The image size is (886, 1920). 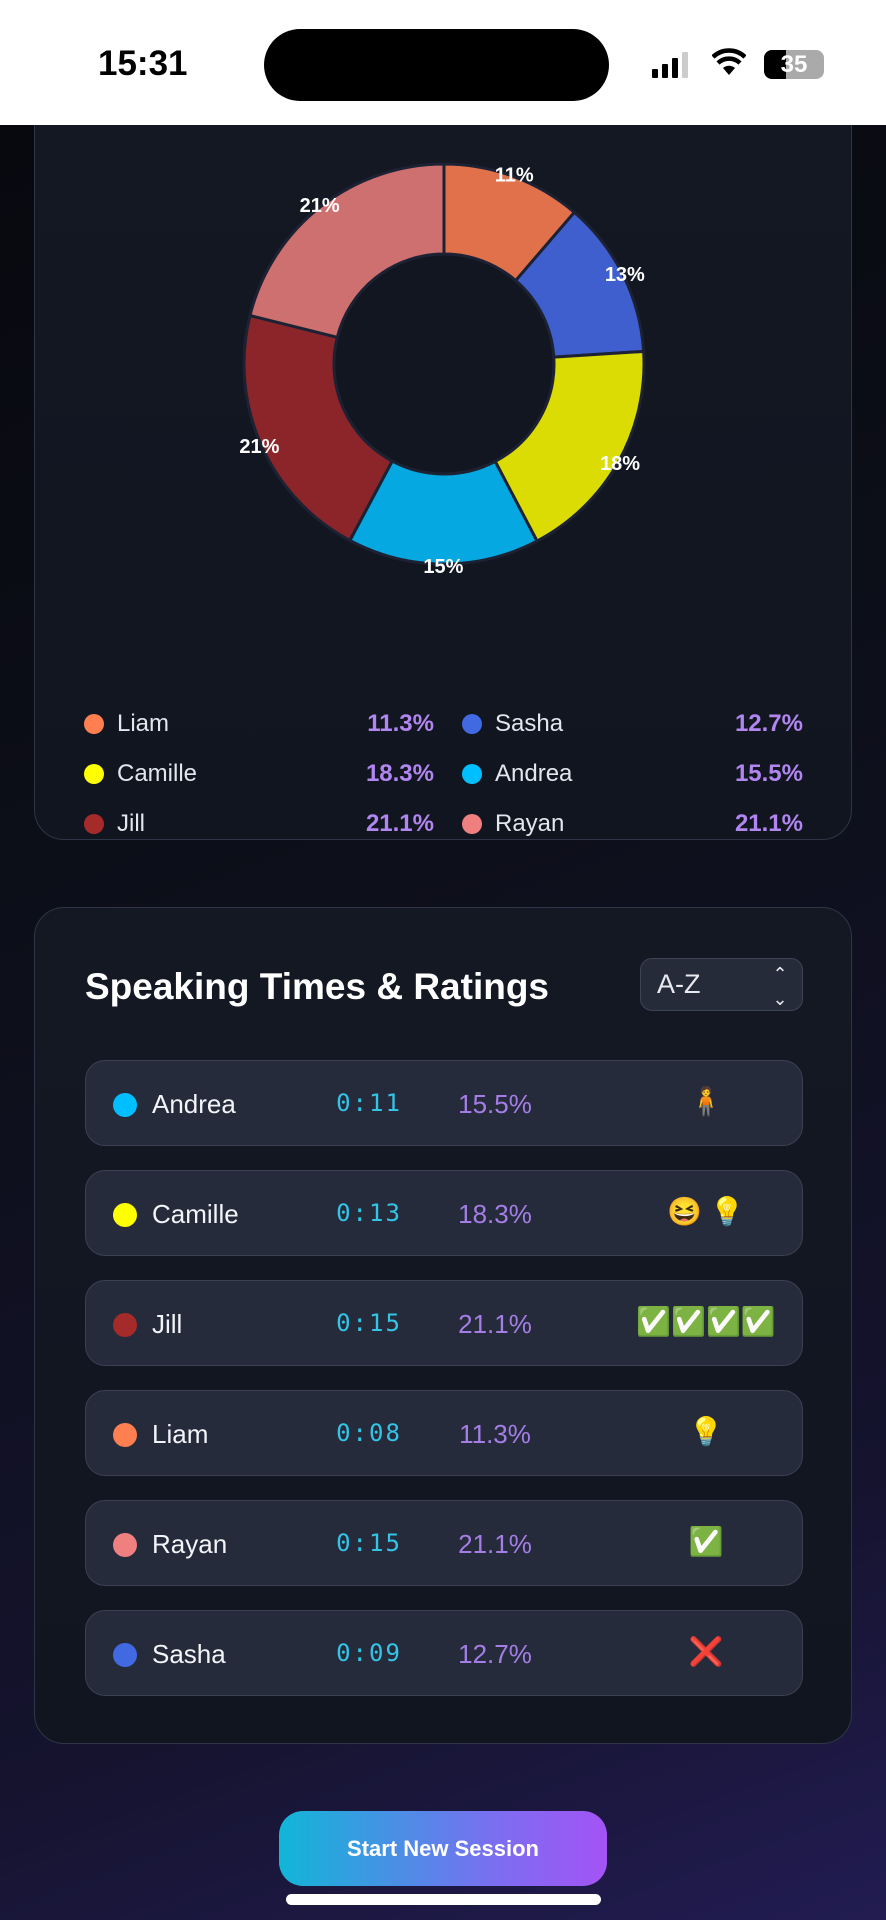 What do you see at coordinates (632, 824) in the screenshot?
I see `legend-item: Rayan 21.1%` at bounding box center [632, 824].